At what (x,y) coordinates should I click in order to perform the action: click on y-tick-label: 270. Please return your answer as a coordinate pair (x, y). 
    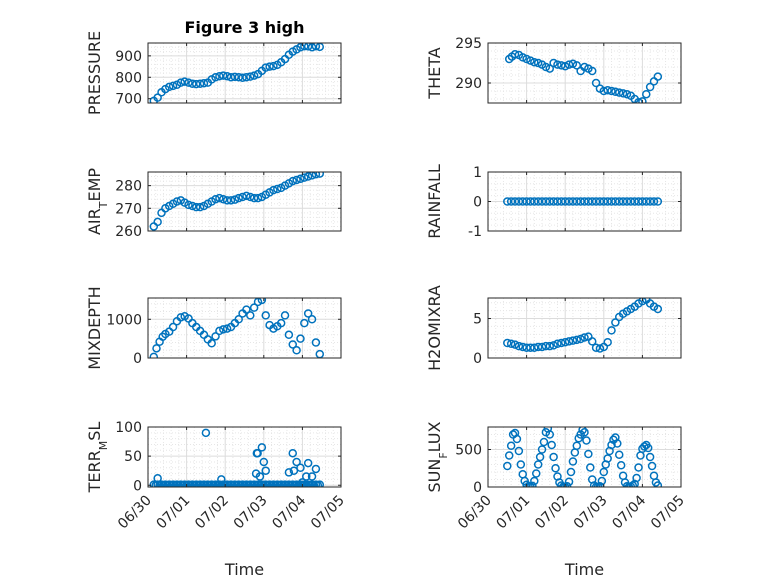
    Looking at the image, I should click on (128, 209).